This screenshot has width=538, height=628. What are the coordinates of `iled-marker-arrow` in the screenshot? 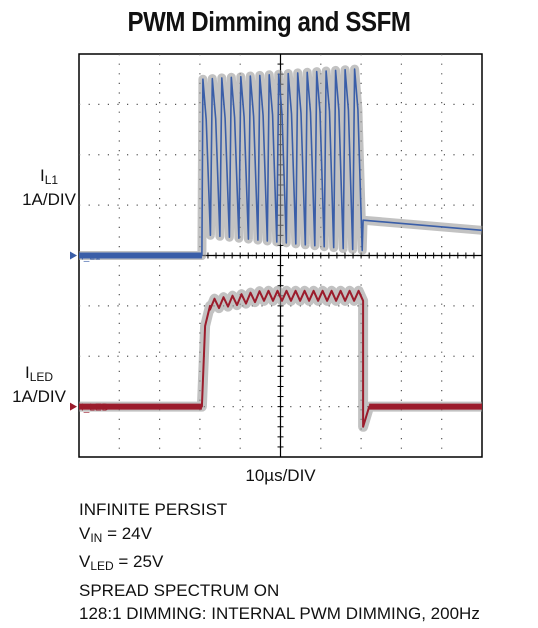 It's located at (73, 406).